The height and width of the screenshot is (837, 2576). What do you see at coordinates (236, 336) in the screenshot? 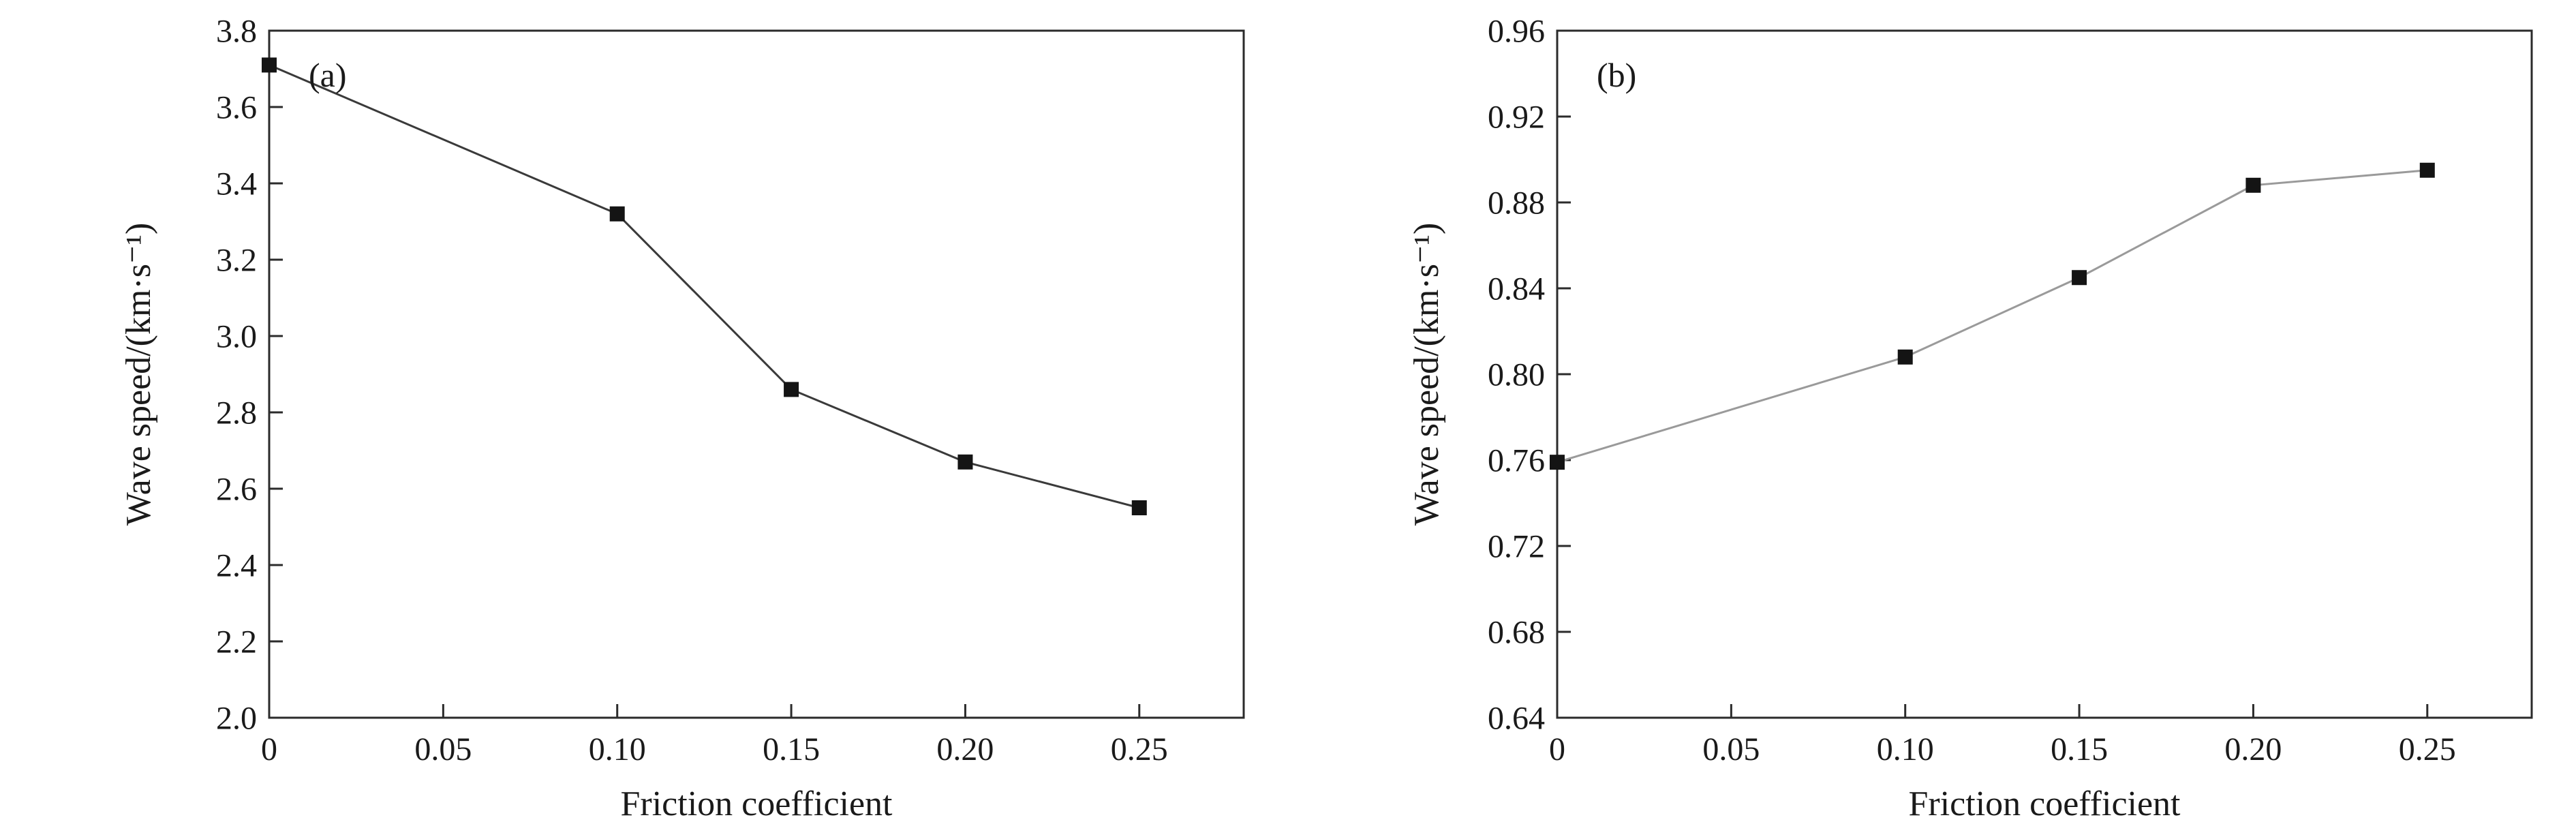
I see `y-tick-label: 3.0` at bounding box center [236, 336].